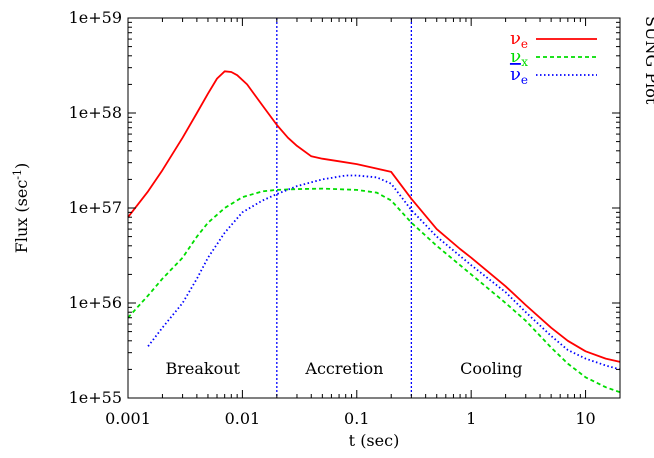  What do you see at coordinates (95, 302) in the screenshot?
I see `y-tick-label: 1e+56` at bounding box center [95, 302].